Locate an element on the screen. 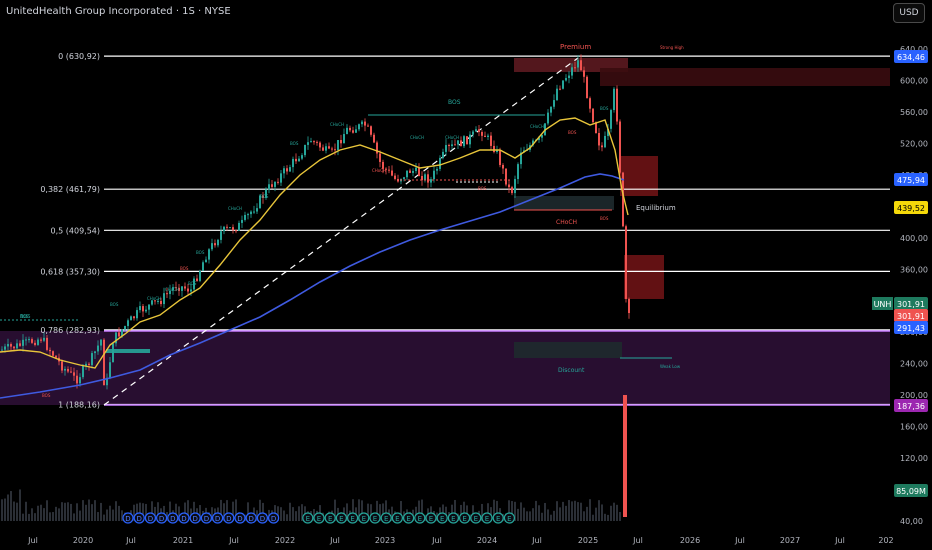 The image size is (932, 550). fib-label: 1 (188,16) is located at coordinates (79, 404).